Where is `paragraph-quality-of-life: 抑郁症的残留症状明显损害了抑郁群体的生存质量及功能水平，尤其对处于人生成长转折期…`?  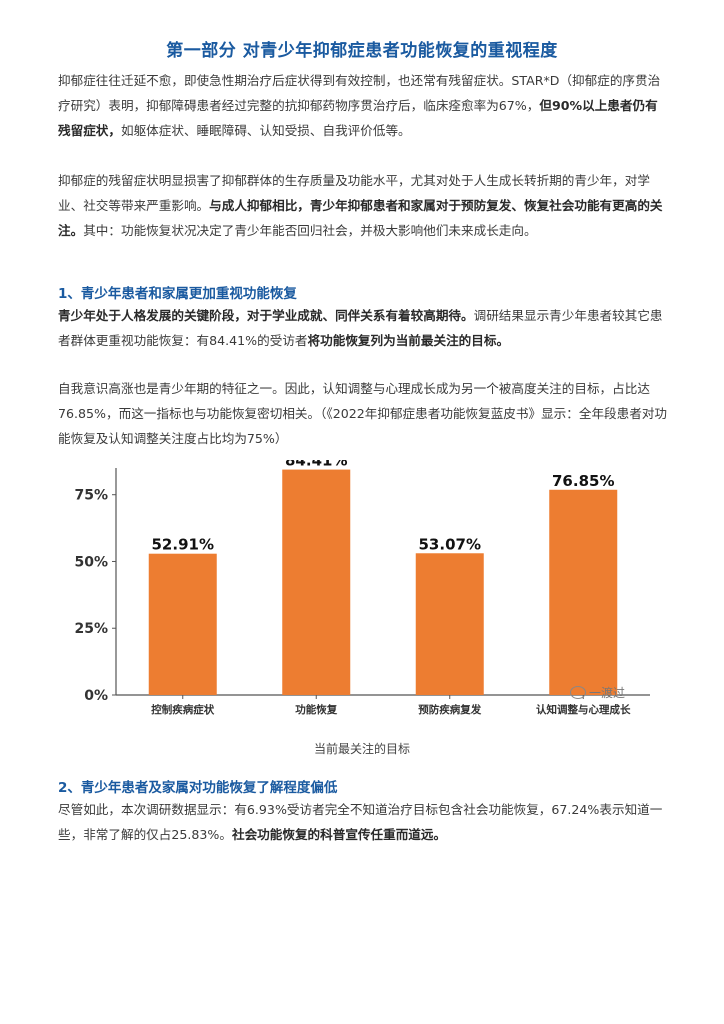
paragraph-quality-of-life: 抑郁症的残留症状明显损害了抑郁群体的生存质量及功能水平，尤其对处于人生成长转折期… is located at coordinates (364, 205).